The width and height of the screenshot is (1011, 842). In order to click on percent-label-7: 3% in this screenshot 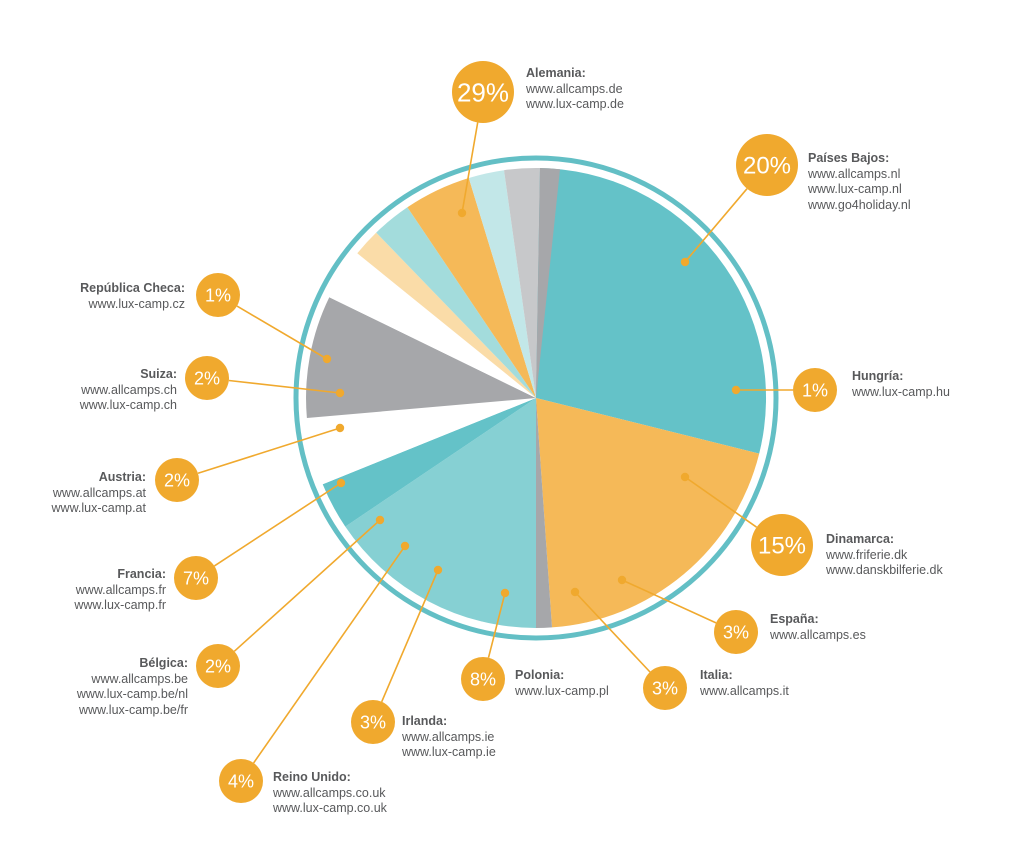, I will do `click(373, 722)`.